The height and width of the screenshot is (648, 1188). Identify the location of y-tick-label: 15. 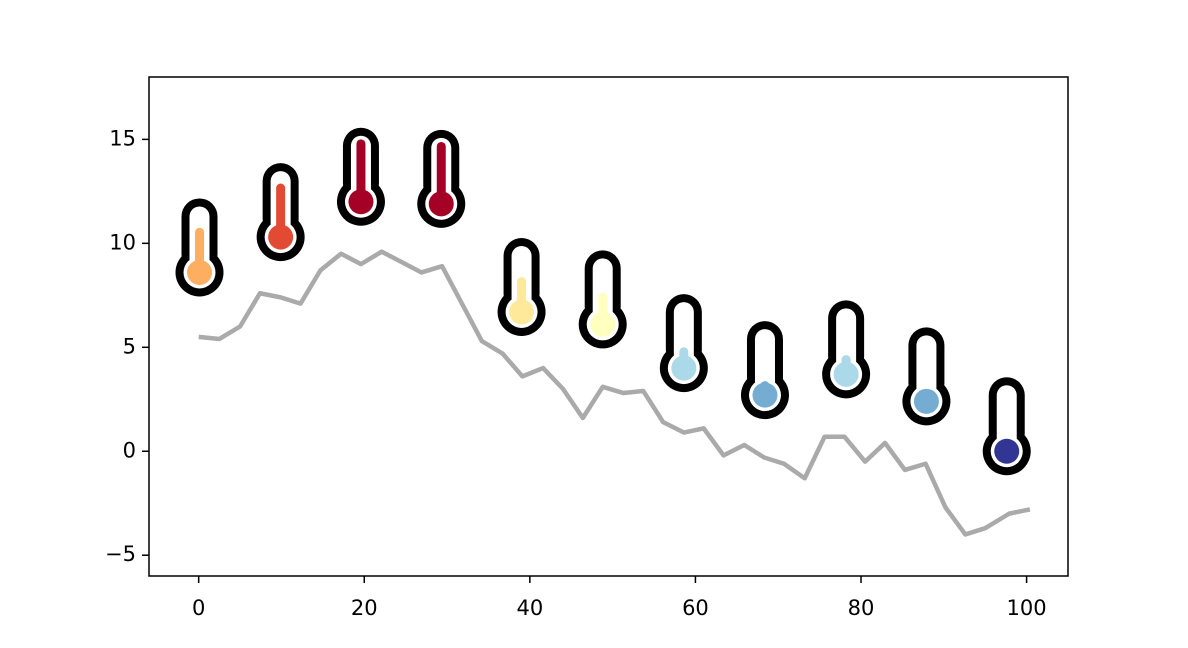
(122, 138).